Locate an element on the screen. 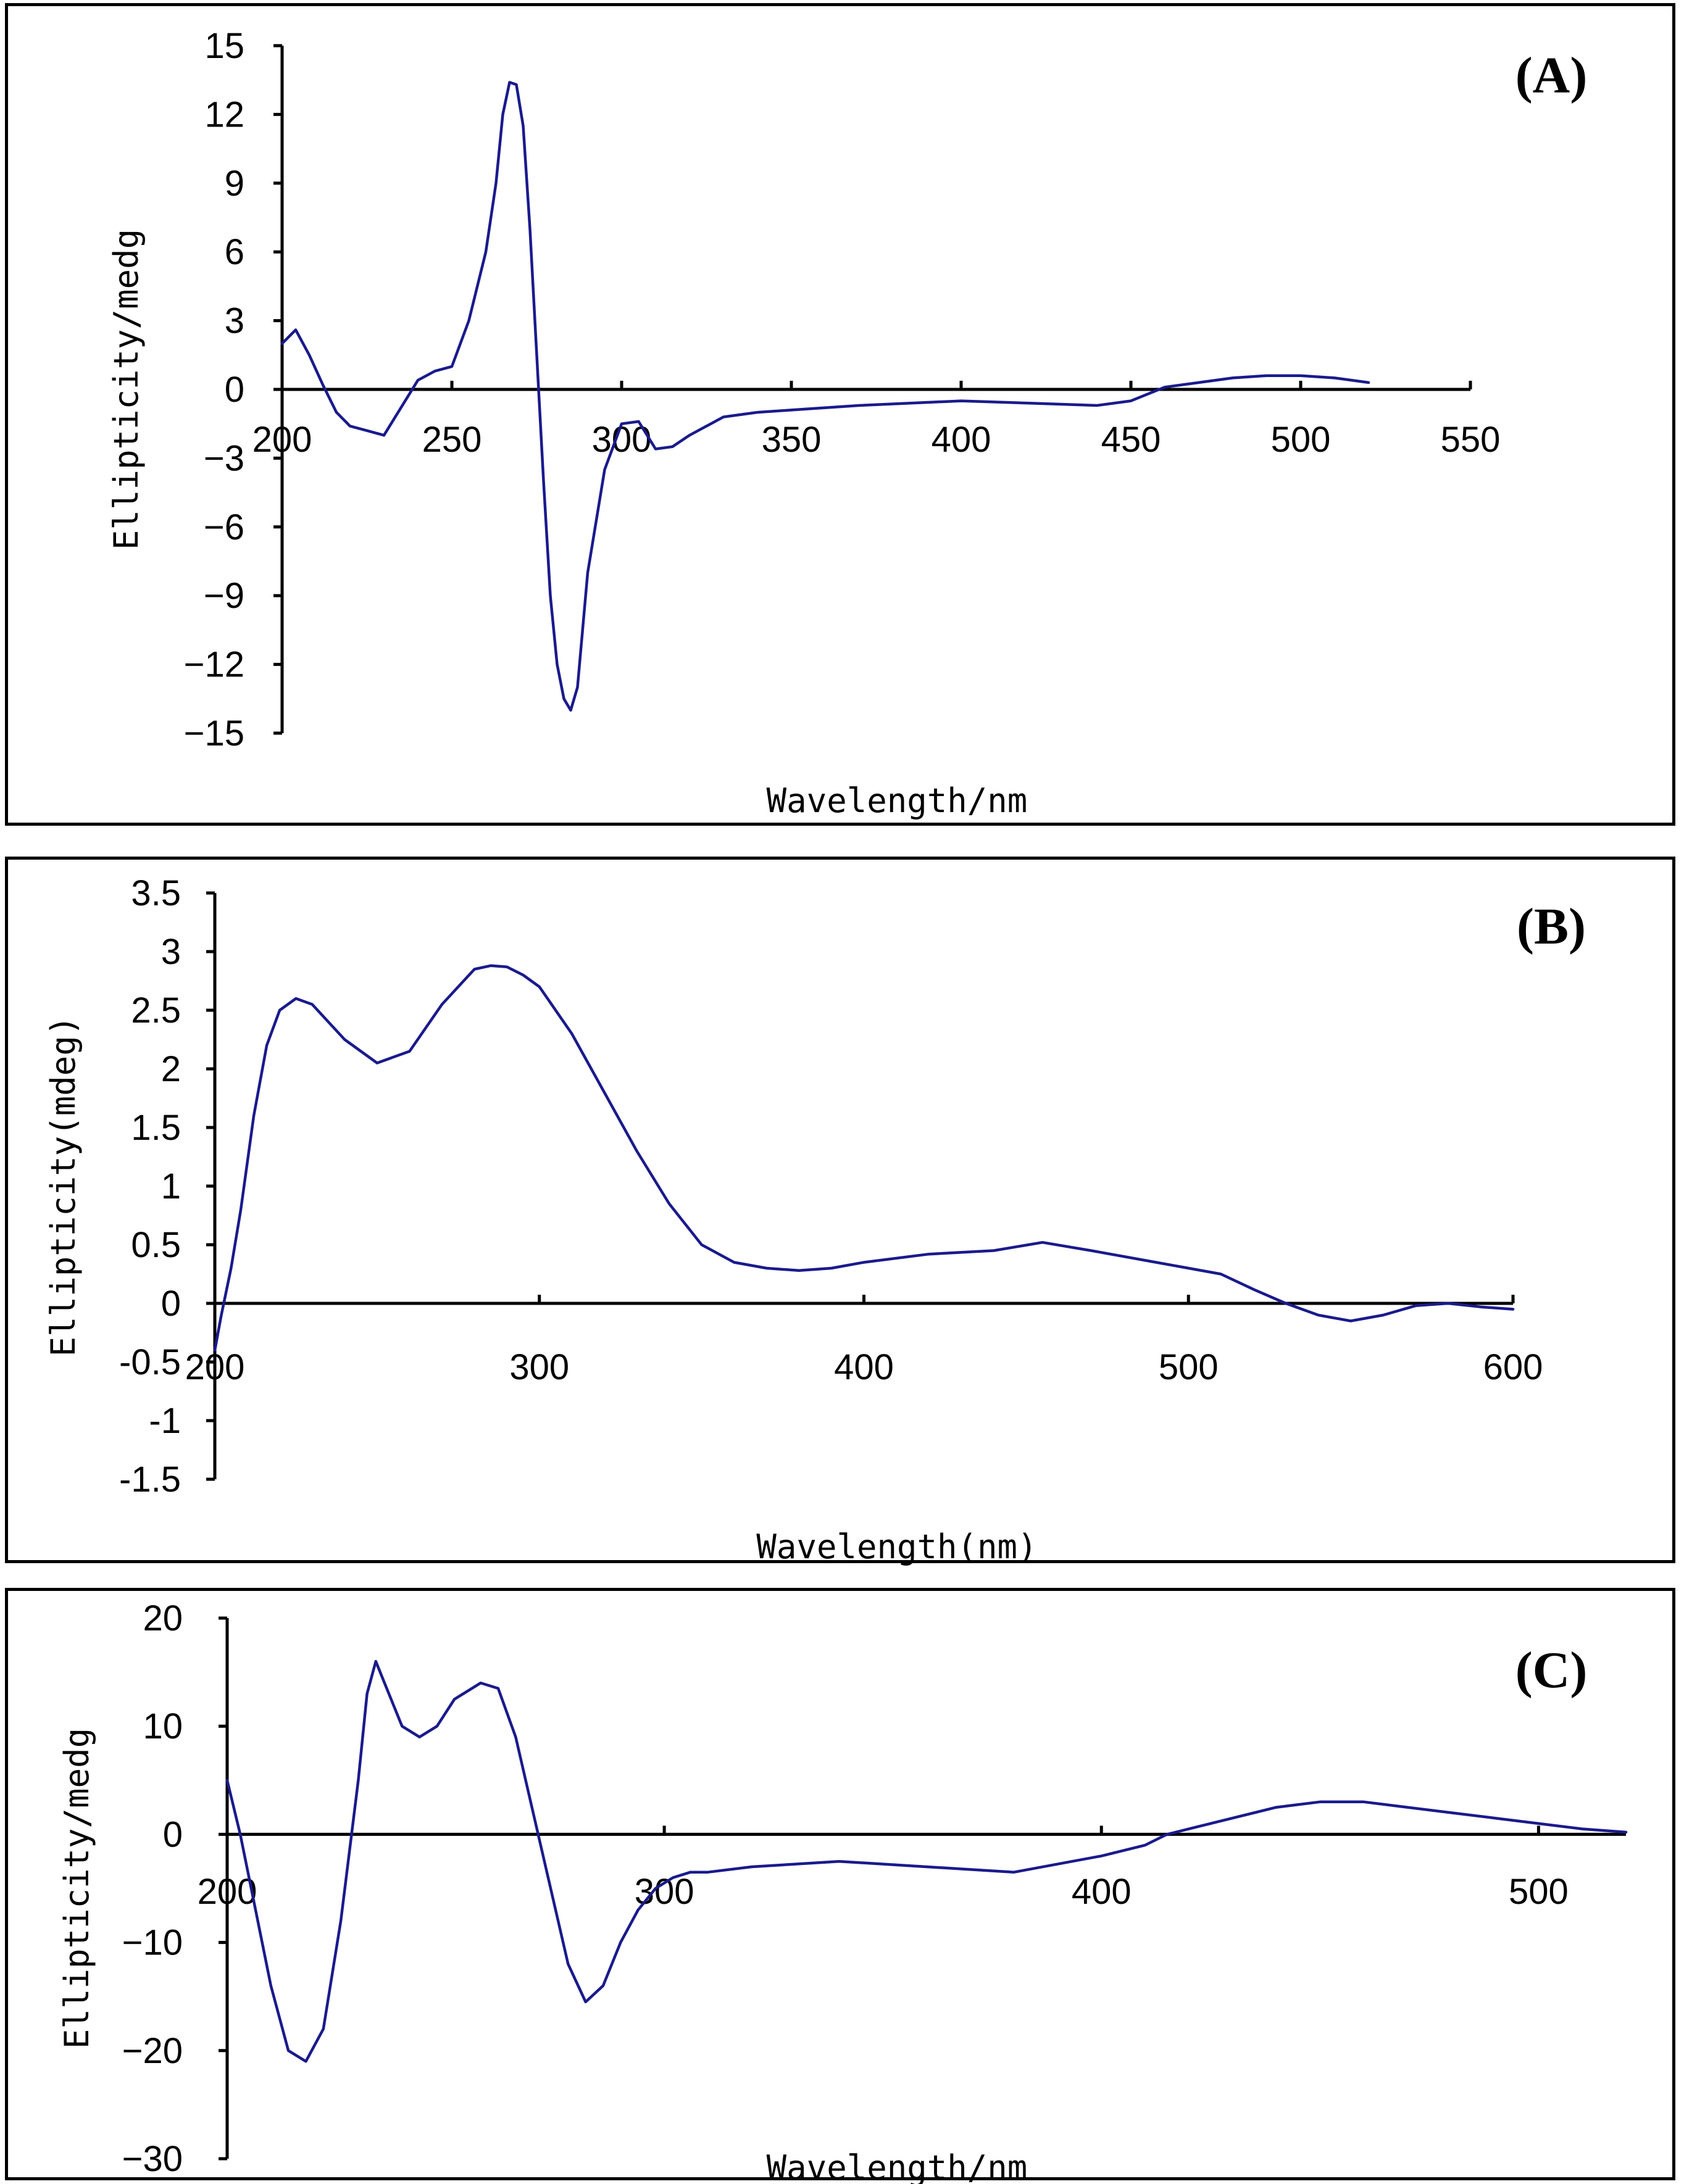 The height and width of the screenshot is (2184, 1684). panel-label: (B) is located at coordinates (1551, 927).